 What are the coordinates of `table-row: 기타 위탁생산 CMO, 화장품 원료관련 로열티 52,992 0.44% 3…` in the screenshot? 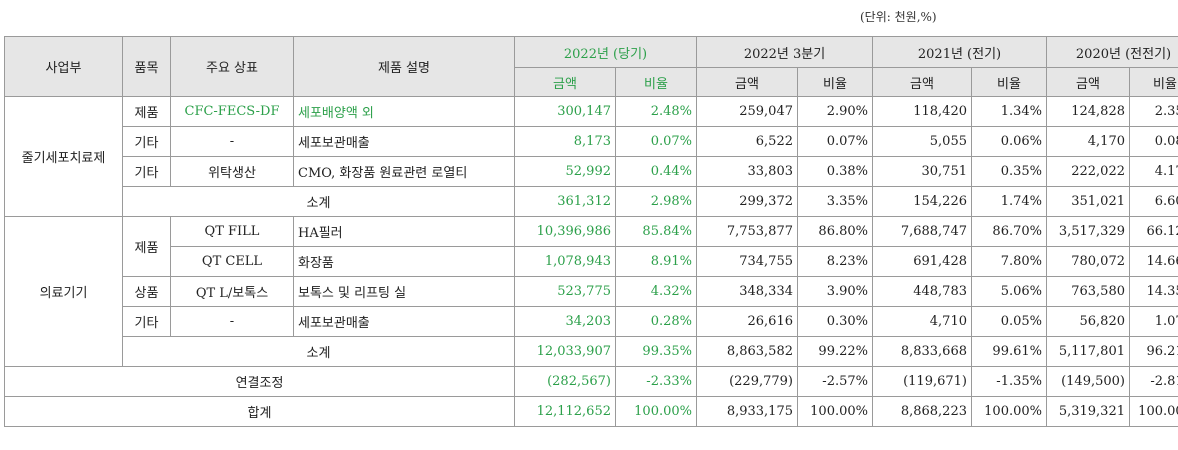 It's located at (591, 171).